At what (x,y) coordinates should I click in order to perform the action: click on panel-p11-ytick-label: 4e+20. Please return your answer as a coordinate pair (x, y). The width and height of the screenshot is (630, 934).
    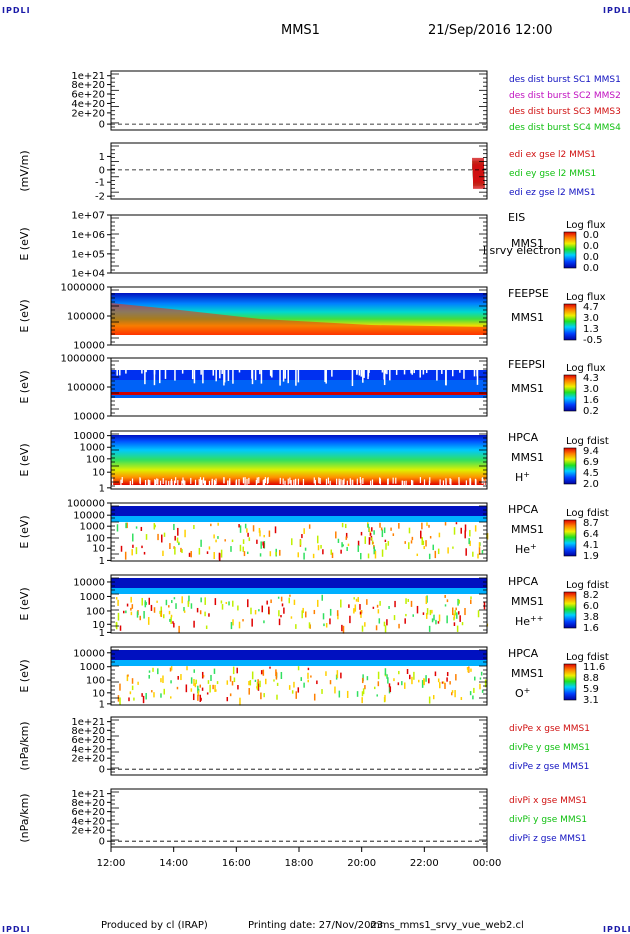
    Looking at the image, I should click on (88, 821).